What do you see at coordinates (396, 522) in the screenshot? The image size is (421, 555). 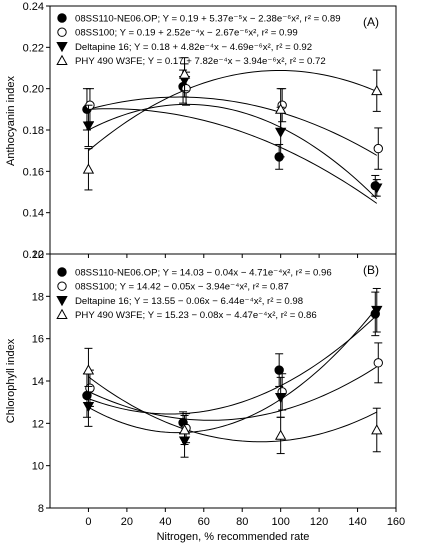 I see `x-tick-label: 160` at bounding box center [396, 522].